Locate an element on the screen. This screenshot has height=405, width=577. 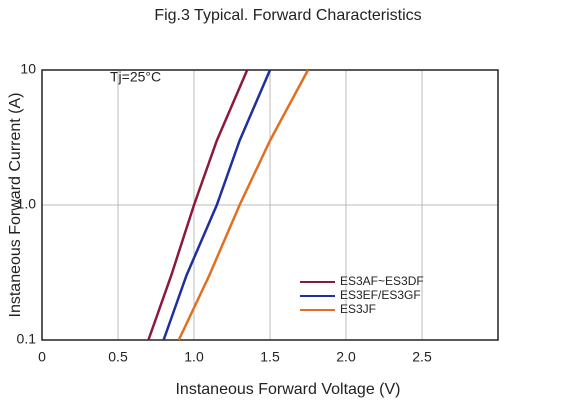
y-tick-label: 10 is located at coordinates (28, 69).